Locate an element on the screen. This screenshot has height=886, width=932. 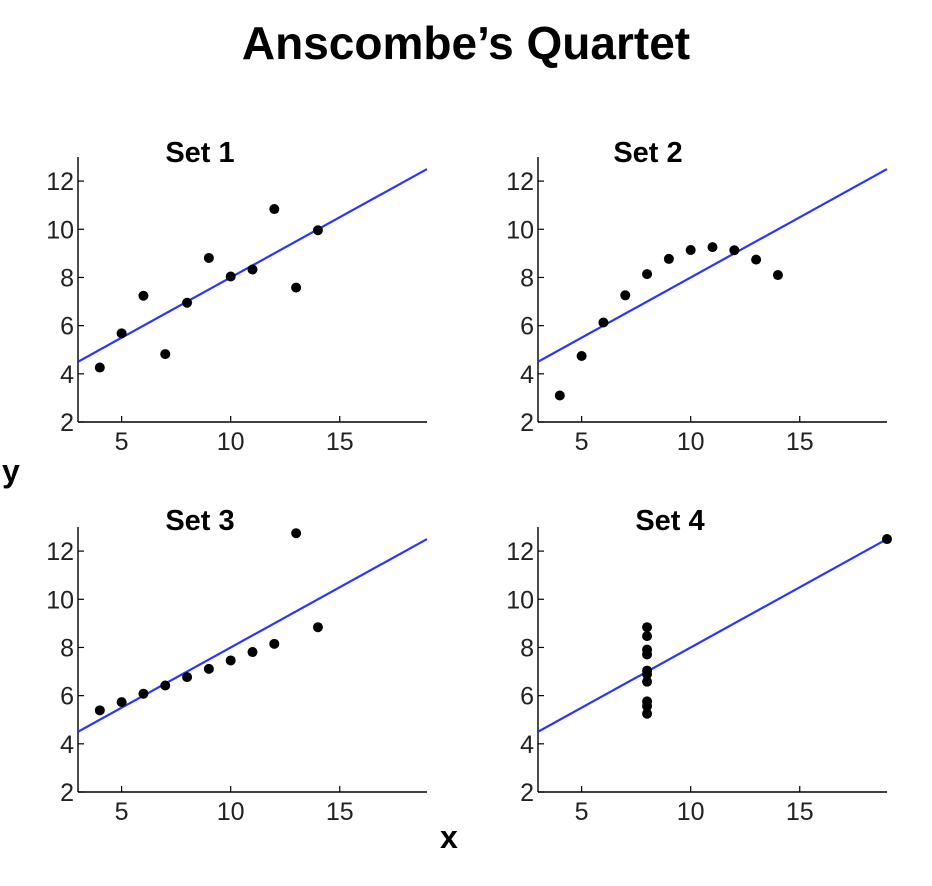
panel-set-2: Set 2 2 4 6 8 10 12 5 10 15 is located at coordinates (697, 296).